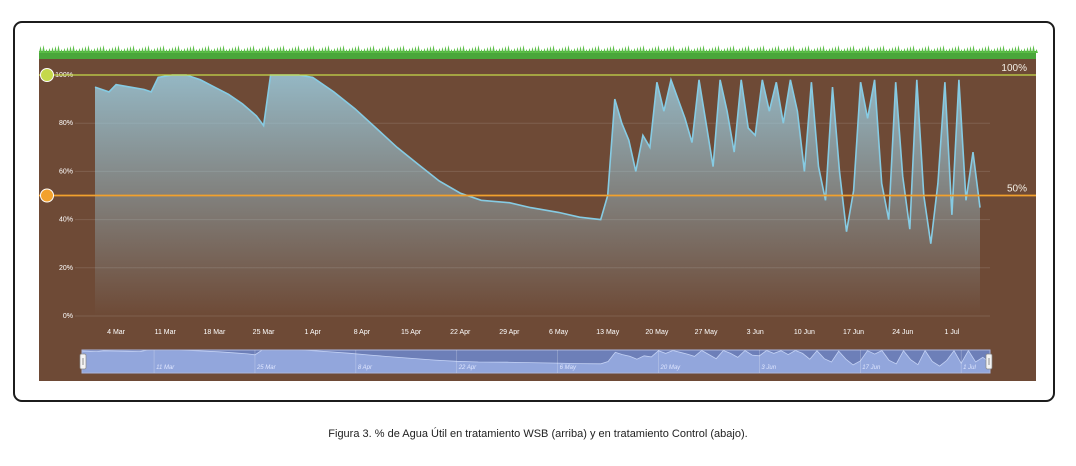 The width and height of the screenshot is (1076, 466). What do you see at coordinates (559, 332) in the screenshot?
I see `x-tick-label: 6 May` at bounding box center [559, 332].